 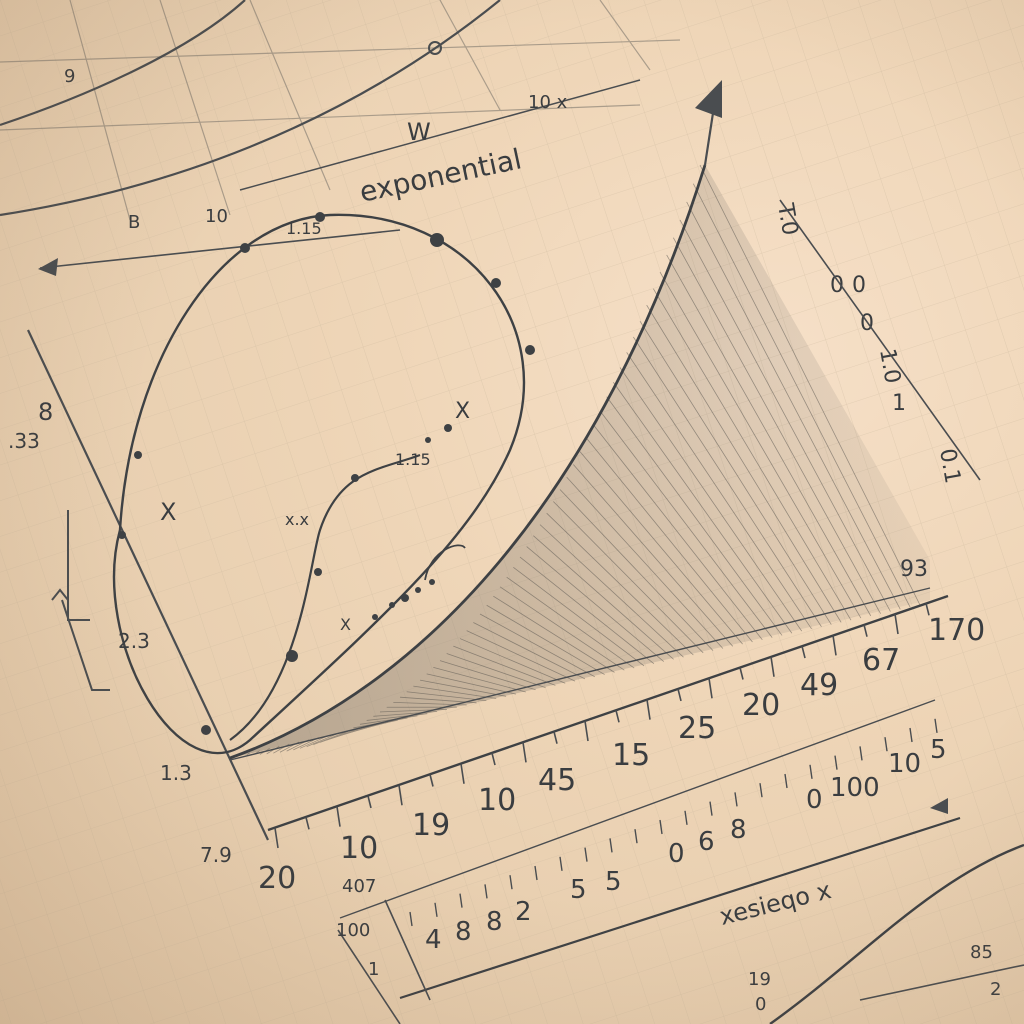 I want to click on bottom-label: 100, so click(x=353, y=930).